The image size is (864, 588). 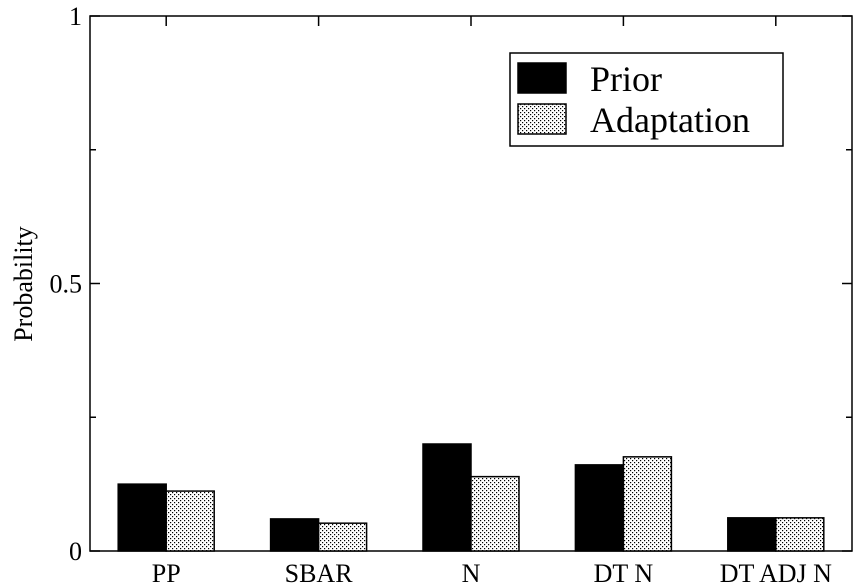 What do you see at coordinates (66, 284) in the screenshot?
I see `y-tick-label: 0.5` at bounding box center [66, 284].